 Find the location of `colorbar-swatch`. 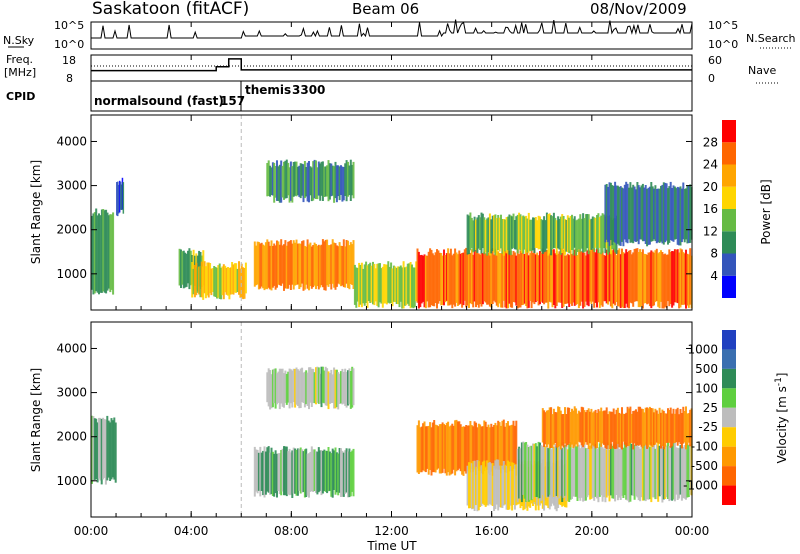

colorbar-swatch is located at coordinates (729, 340).